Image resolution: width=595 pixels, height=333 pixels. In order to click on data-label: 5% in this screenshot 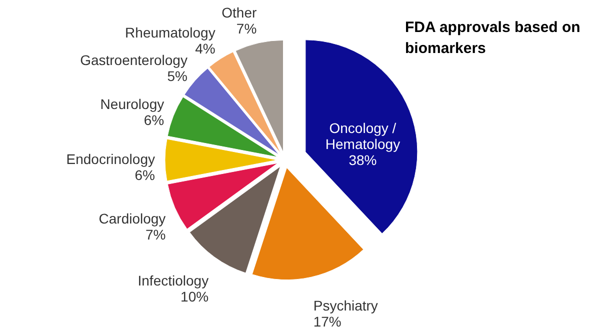, I will do `click(177, 76)`.